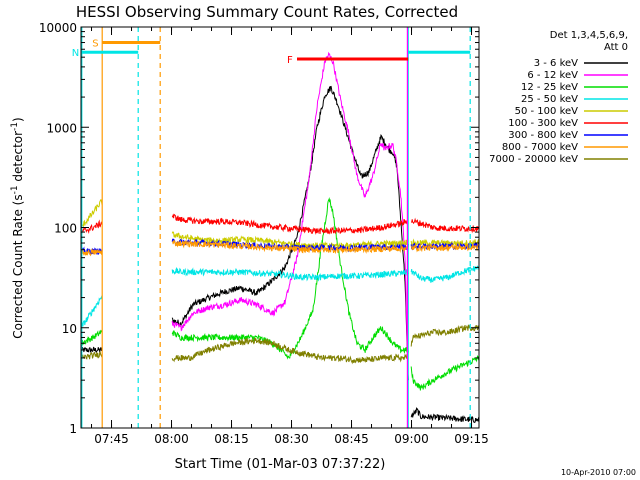  What do you see at coordinates (280, 464) in the screenshot?
I see `x-axis-label: Start Time (01-Mar-03 07:37:22)` at bounding box center [280, 464].